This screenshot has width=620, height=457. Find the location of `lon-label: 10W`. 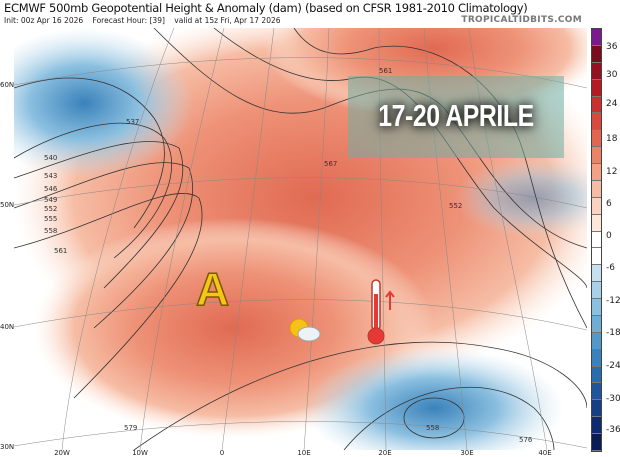

lon-label: 10W is located at coordinates (140, 453).